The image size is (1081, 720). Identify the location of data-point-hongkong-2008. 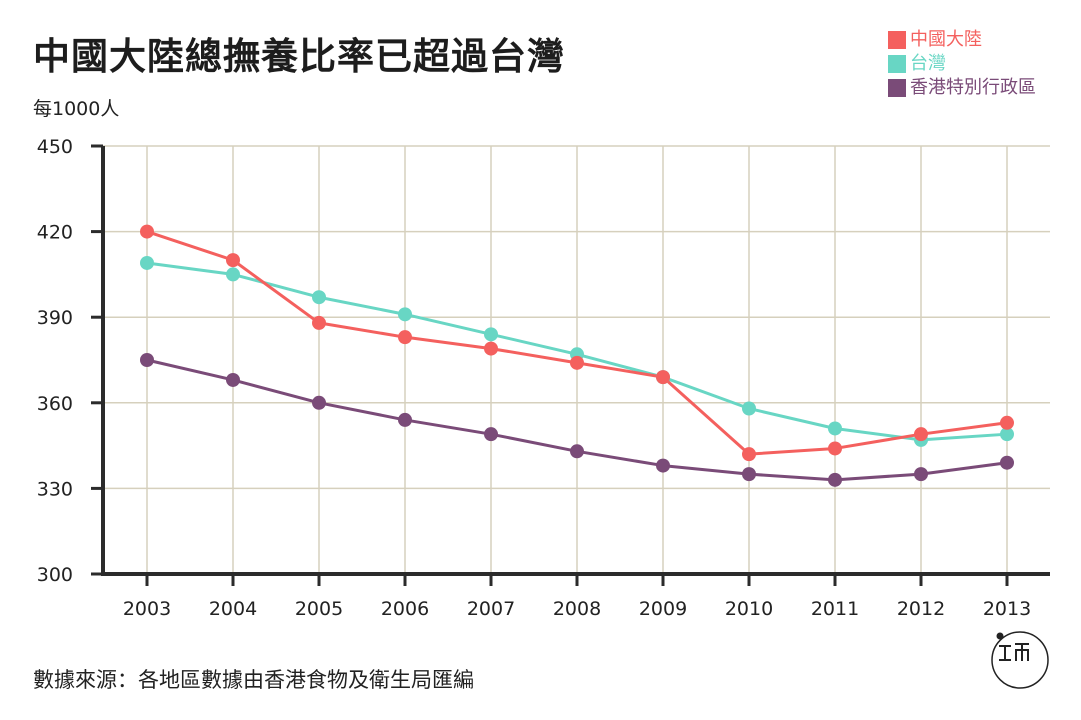
(577, 451).